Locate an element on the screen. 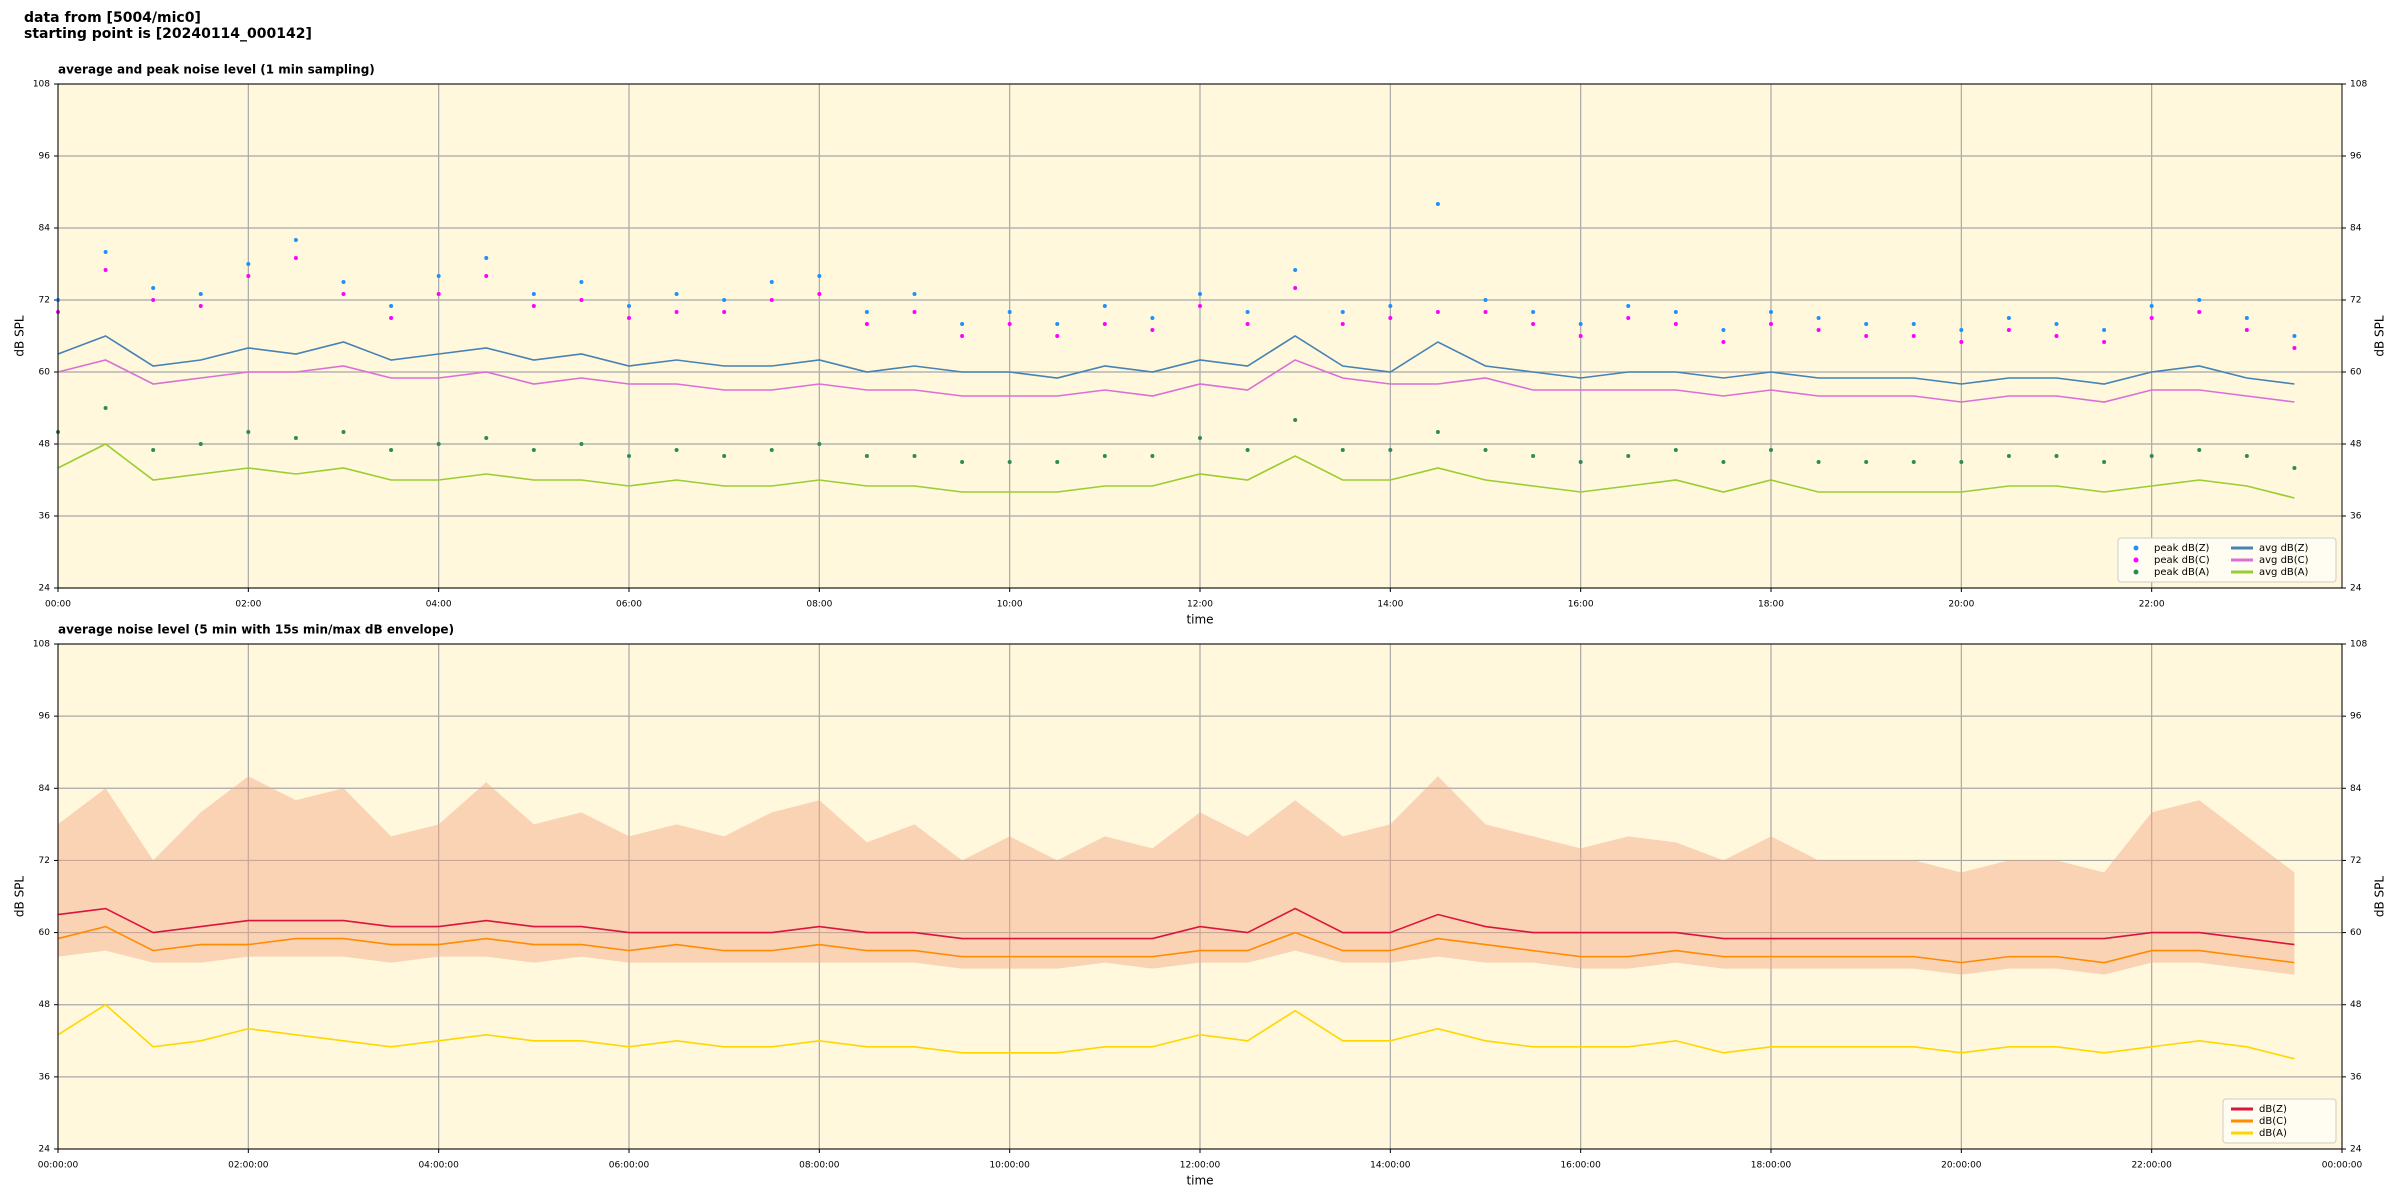 Image resolution: width=2400 pixels, height=1204 pixels. x-tick-label: 16:00:00 is located at coordinates (1580, 1166).